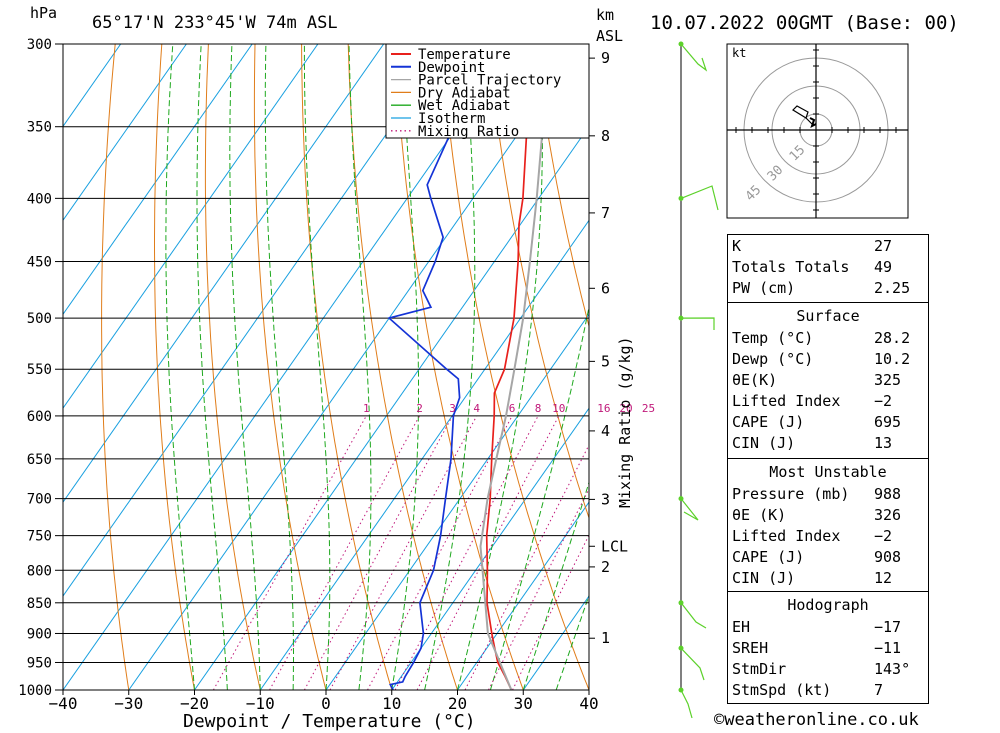  Describe the element at coordinates (883, 536) in the screenshot. I see `index-value: −2` at that location.